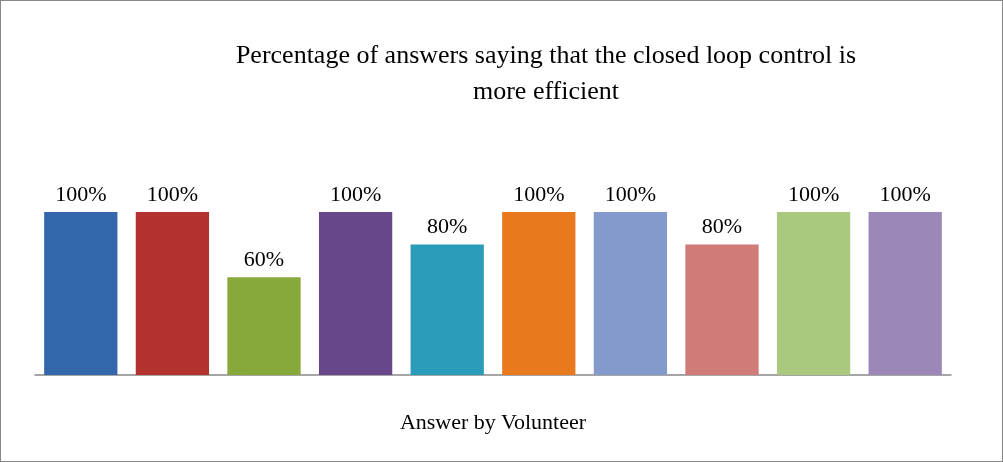 This screenshot has width=1003, height=462. What do you see at coordinates (493, 421) in the screenshot?
I see `x-axis-title: Answer by Volunteer` at bounding box center [493, 421].